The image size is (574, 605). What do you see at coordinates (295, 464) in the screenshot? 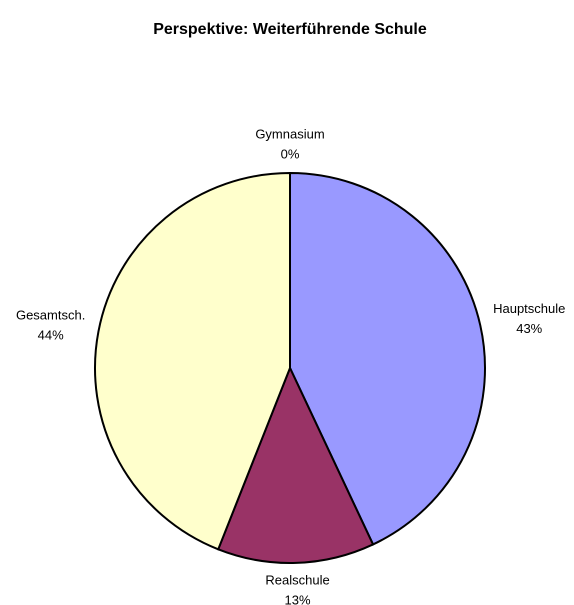
I see `pie-slice` at bounding box center [295, 464].